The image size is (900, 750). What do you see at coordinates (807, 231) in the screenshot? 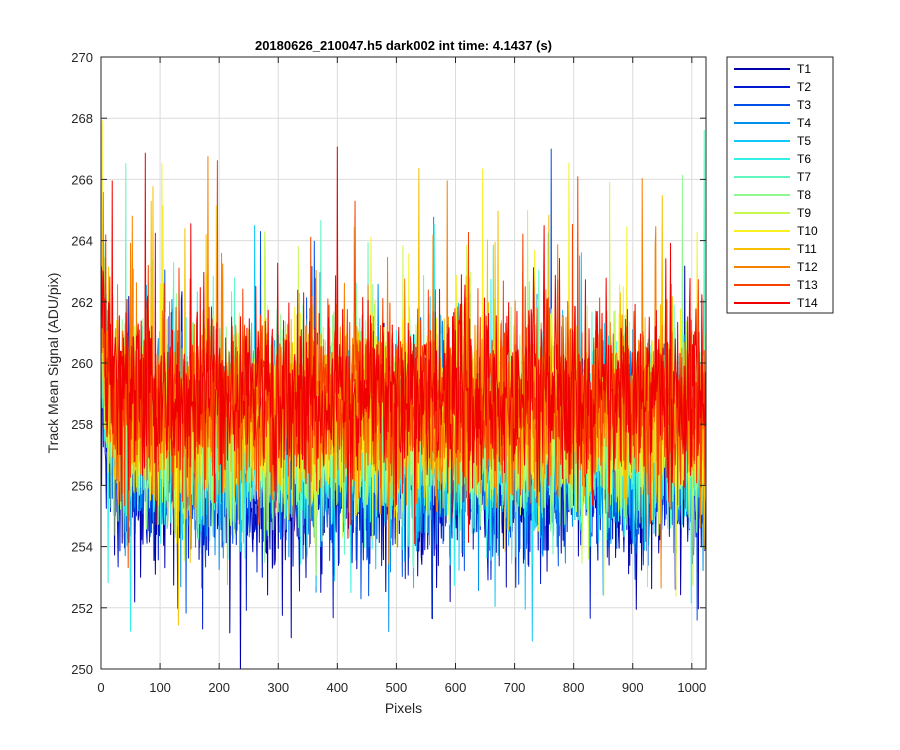
I see `legend-label: T10` at bounding box center [807, 231].